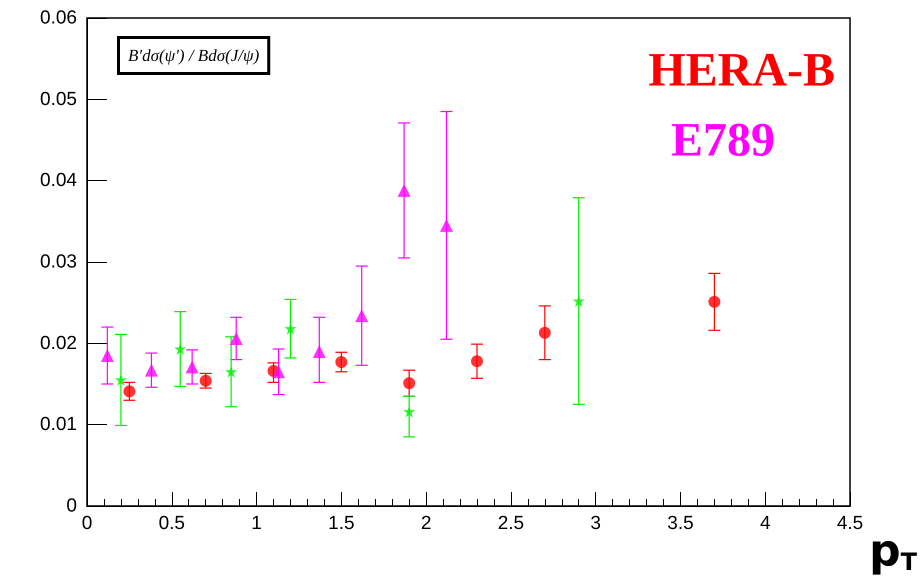  What do you see at coordinates (87, 523) in the screenshot?
I see `x-tick-label: 0` at bounding box center [87, 523].